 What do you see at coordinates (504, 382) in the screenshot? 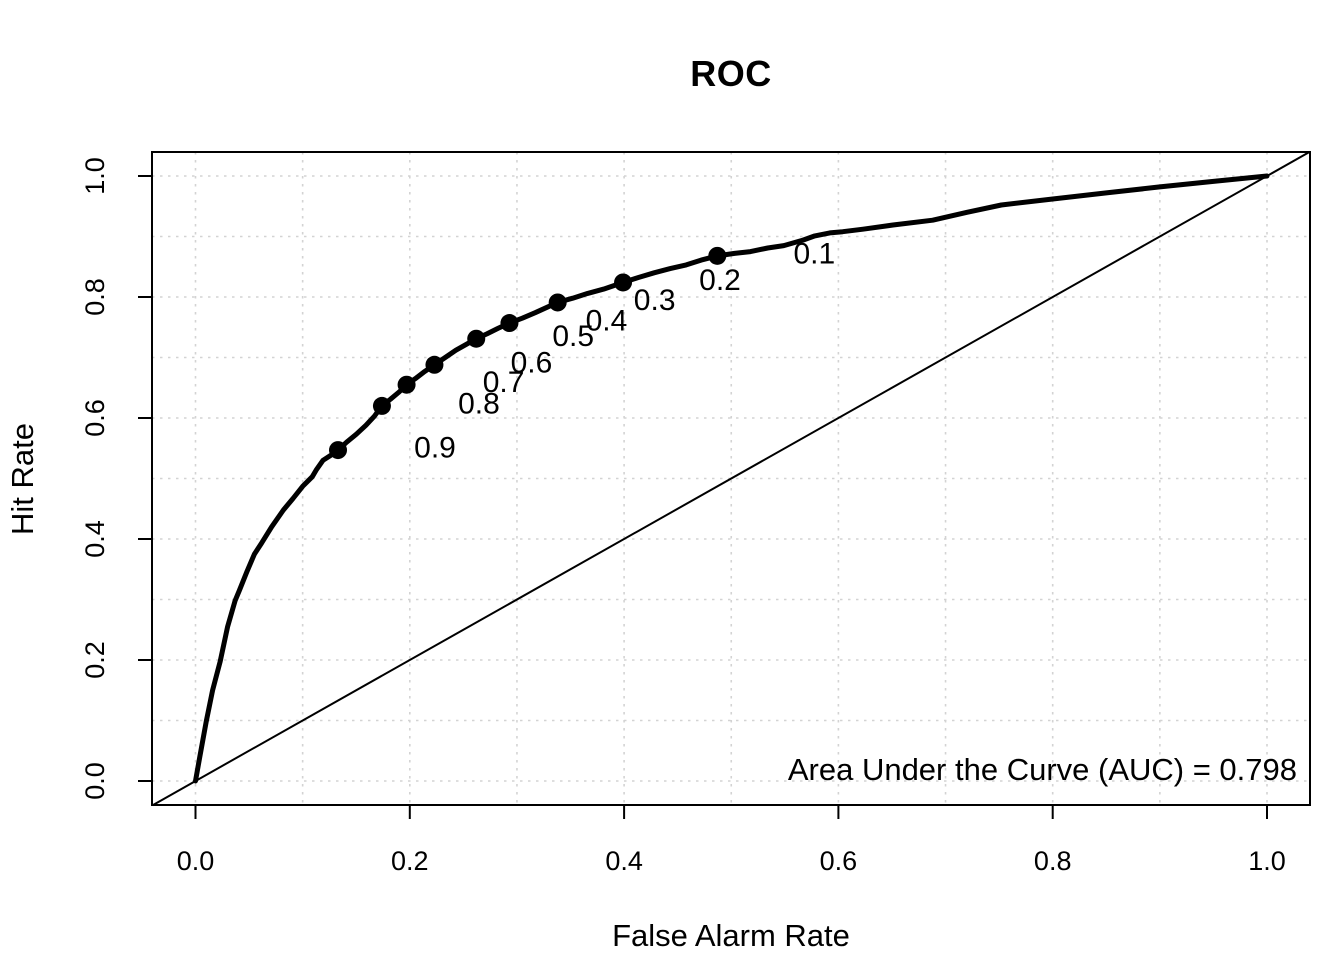
I see `threshold-label: 0.7` at bounding box center [504, 382].